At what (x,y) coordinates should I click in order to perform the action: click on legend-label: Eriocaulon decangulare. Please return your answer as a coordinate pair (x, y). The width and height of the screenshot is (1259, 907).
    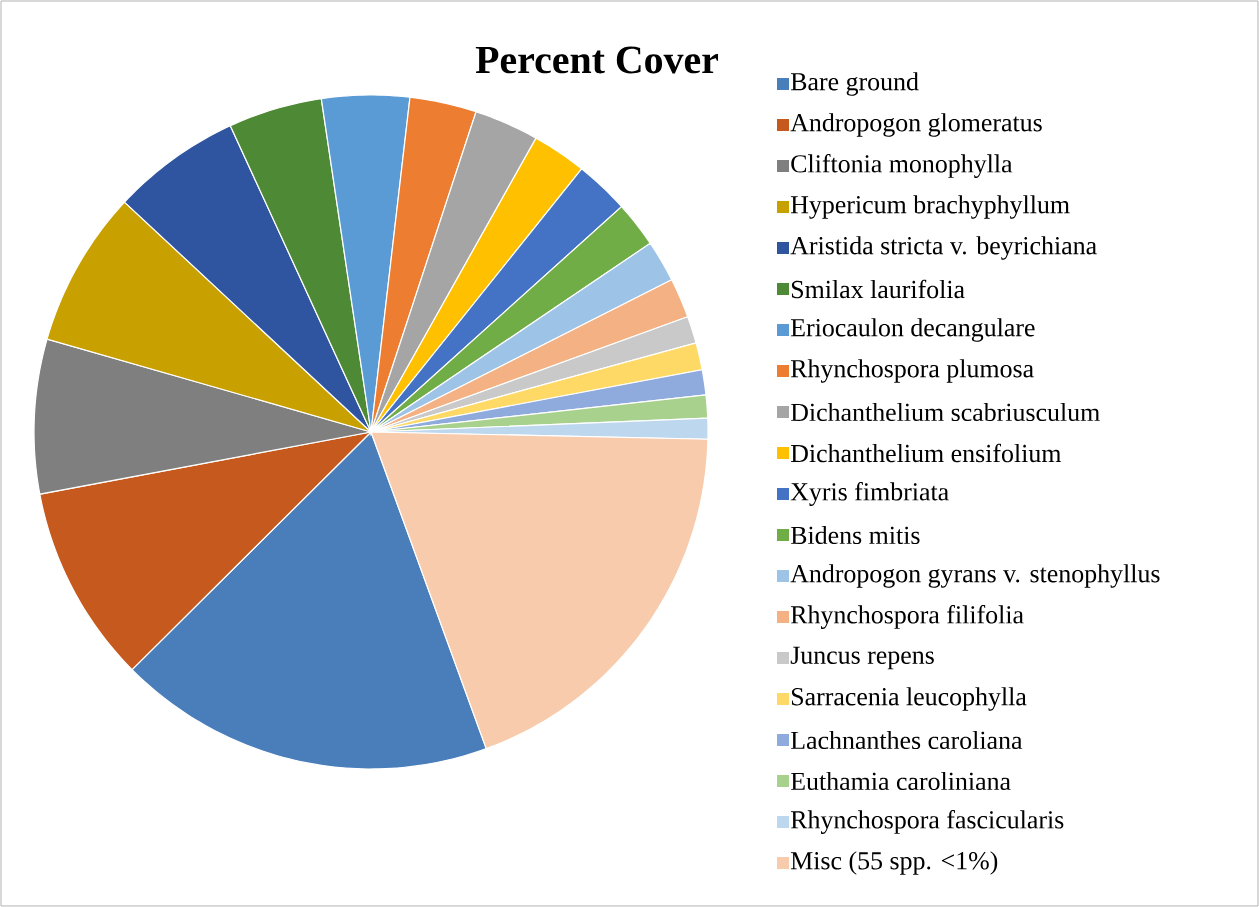
    Looking at the image, I should click on (912, 330).